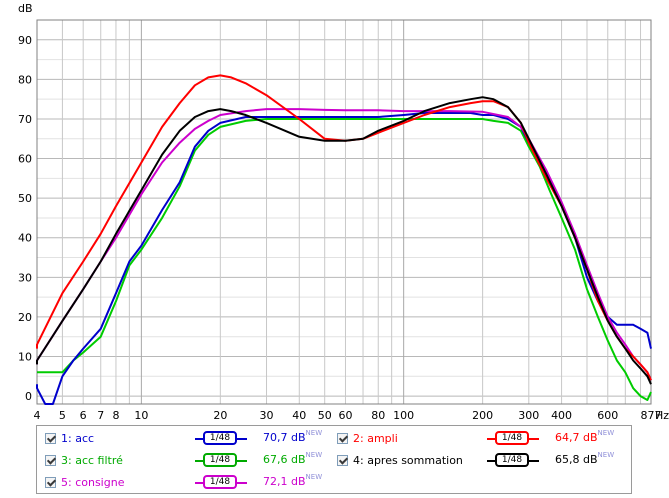 This screenshot has width=669, height=498. What do you see at coordinates (78, 438) in the screenshot?
I see `legend-label: 1: acc` at bounding box center [78, 438].